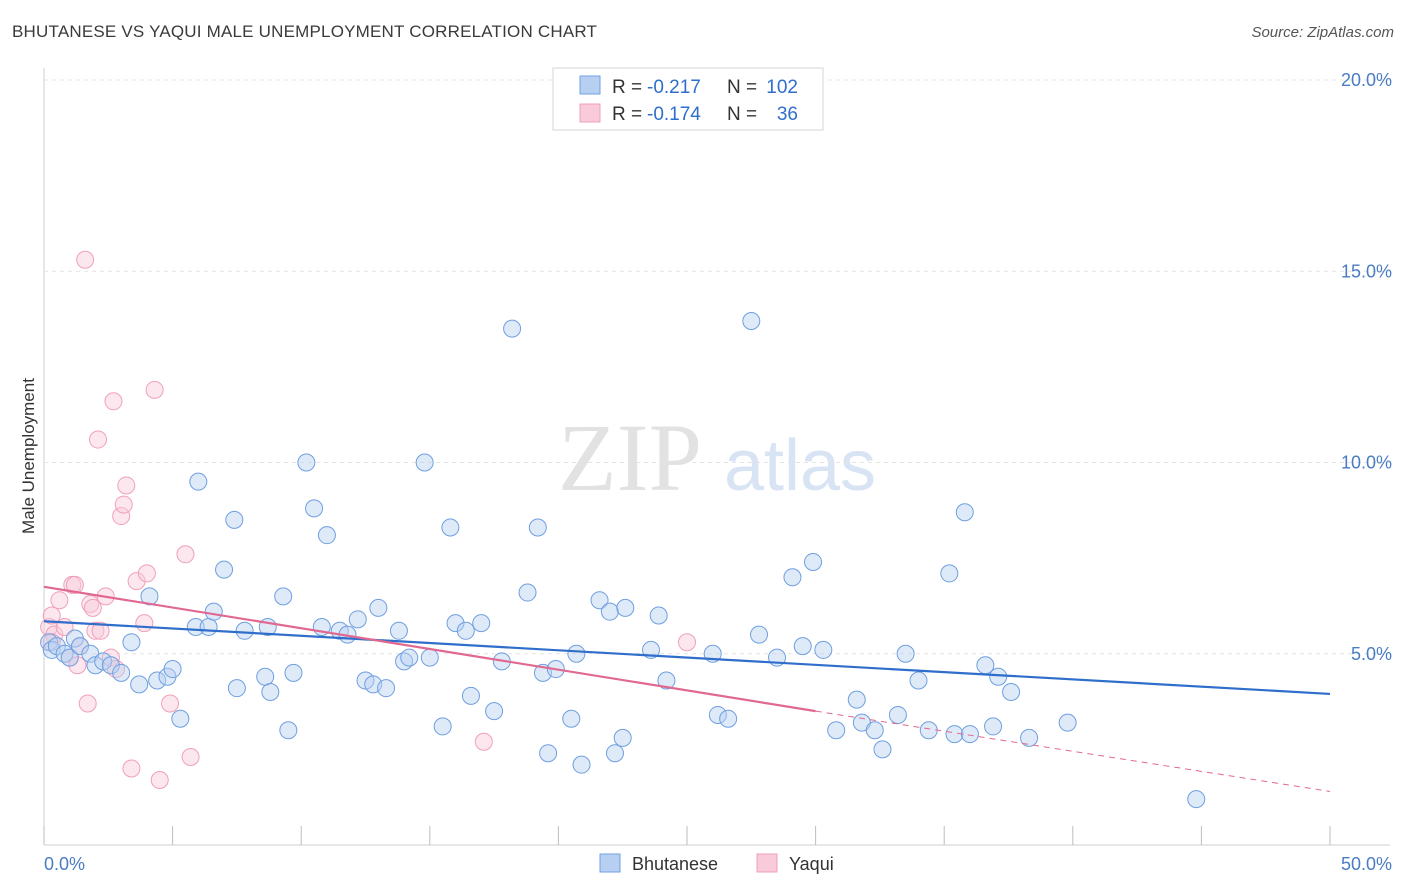  What do you see at coordinates (787, 114) in the screenshot?
I see `legend-n-value-2: 36` at bounding box center [787, 114].